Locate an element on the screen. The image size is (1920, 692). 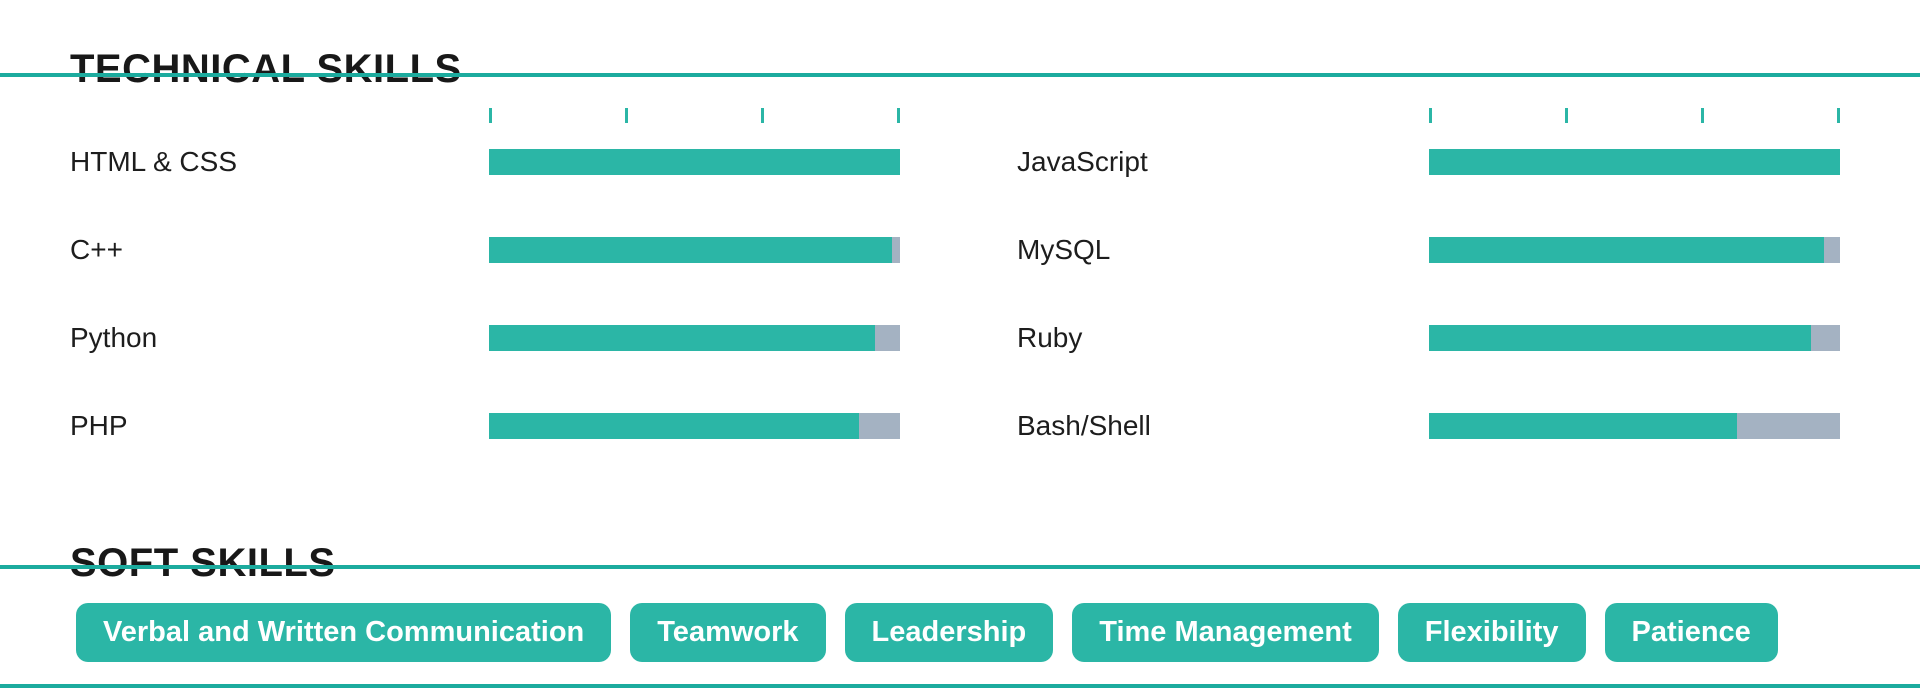
soft-skill-tag: Time Management is located at coordinates (1225, 632).